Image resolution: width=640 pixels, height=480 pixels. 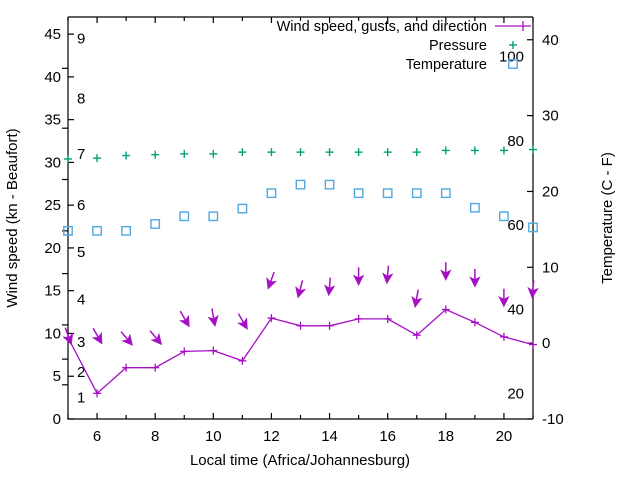 What do you see at coordinates (300, 154) in the screenshot?
I see `series-pressure` at bounding box center [300, 154].